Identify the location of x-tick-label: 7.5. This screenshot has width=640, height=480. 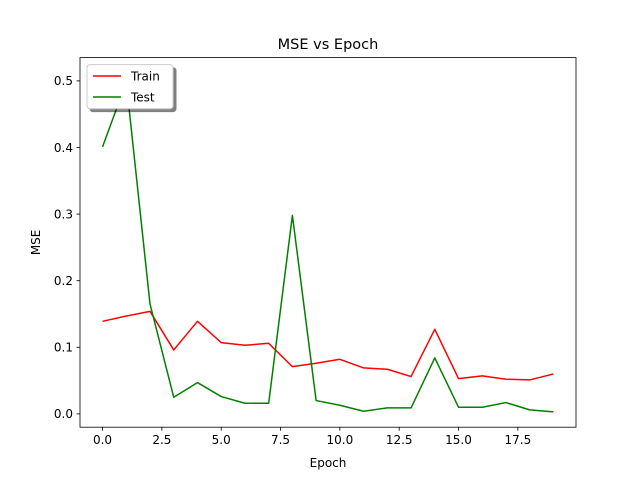
(280, 440).